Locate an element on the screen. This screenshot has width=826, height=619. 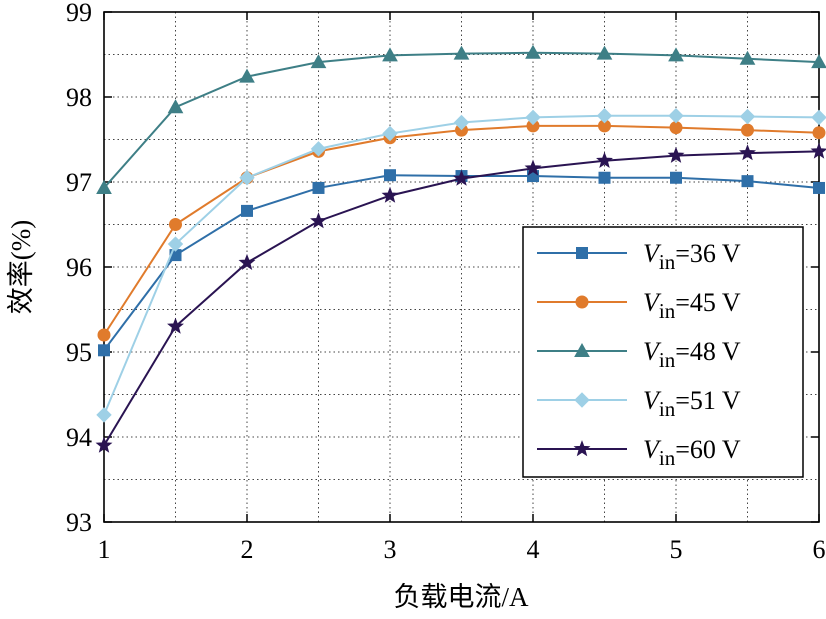
x-tick-label: 6 is located at coordinates (819, 549).